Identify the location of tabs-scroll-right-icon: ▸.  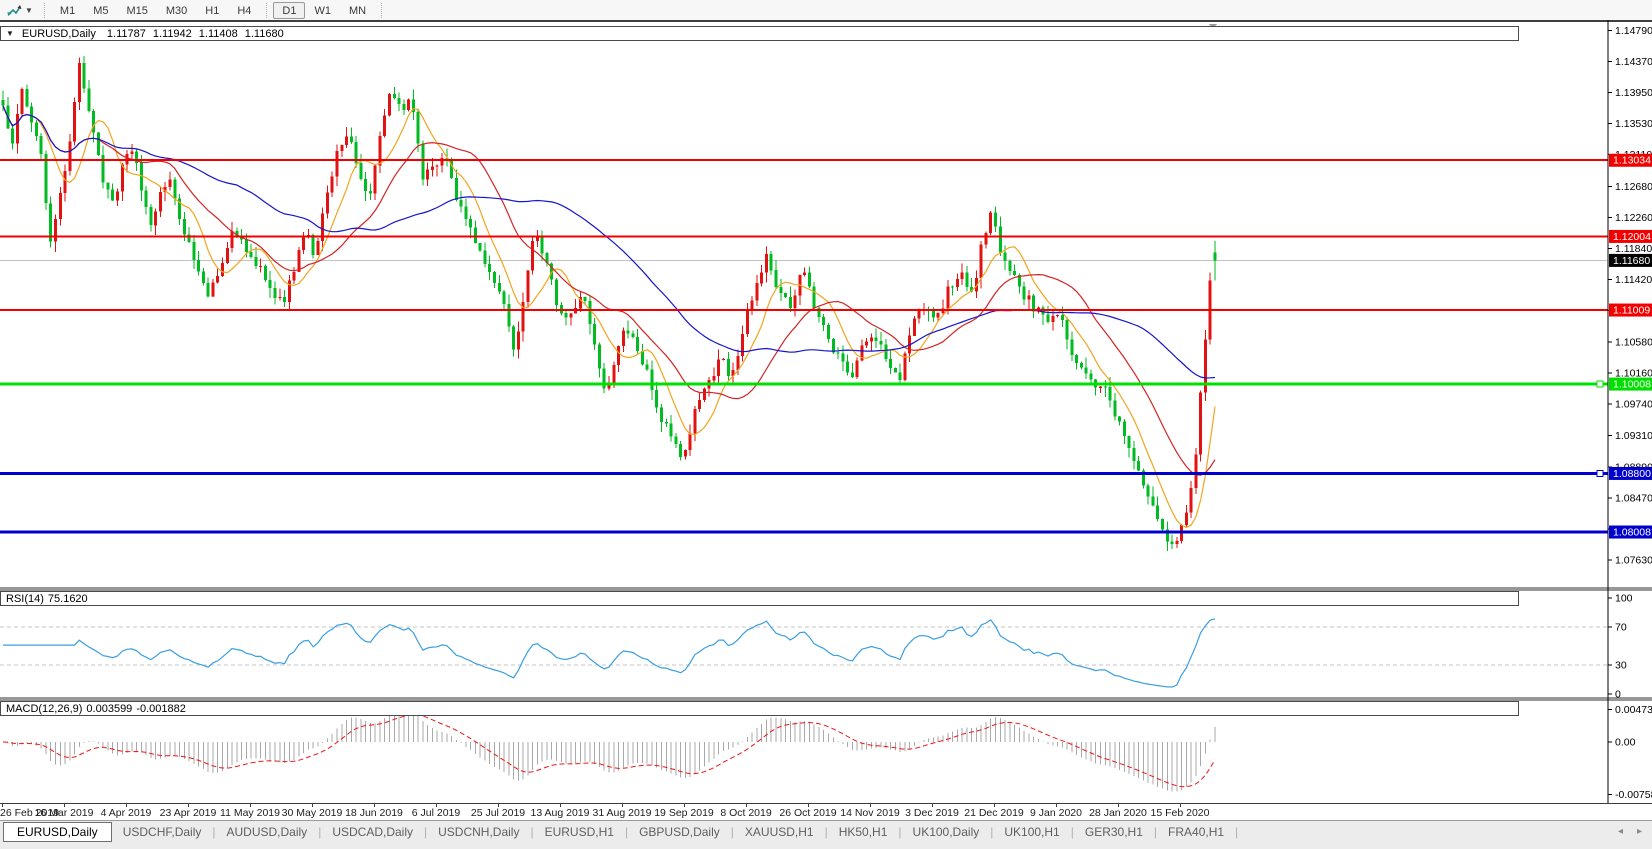
(1639, 831).